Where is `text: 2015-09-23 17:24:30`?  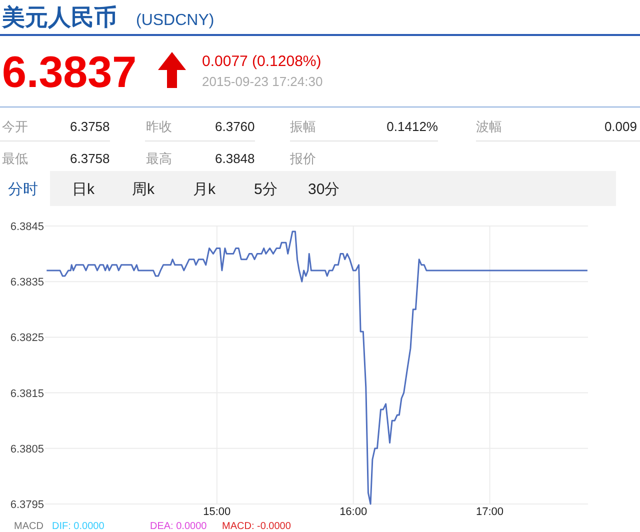 text: 2015-09-23 17:24:30 is located at coordinates (262, 81).